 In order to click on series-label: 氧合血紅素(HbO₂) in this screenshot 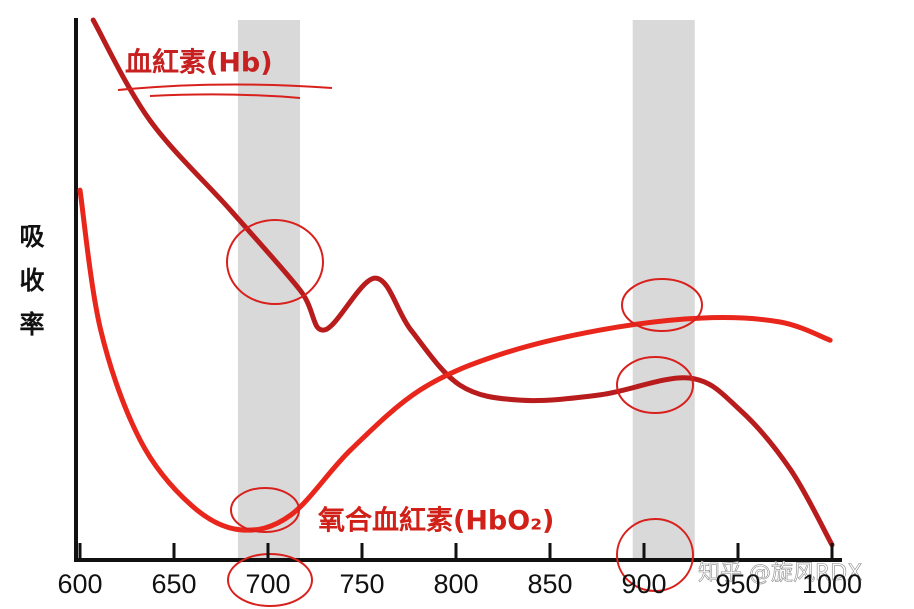, I will do `click(435, 521)`.